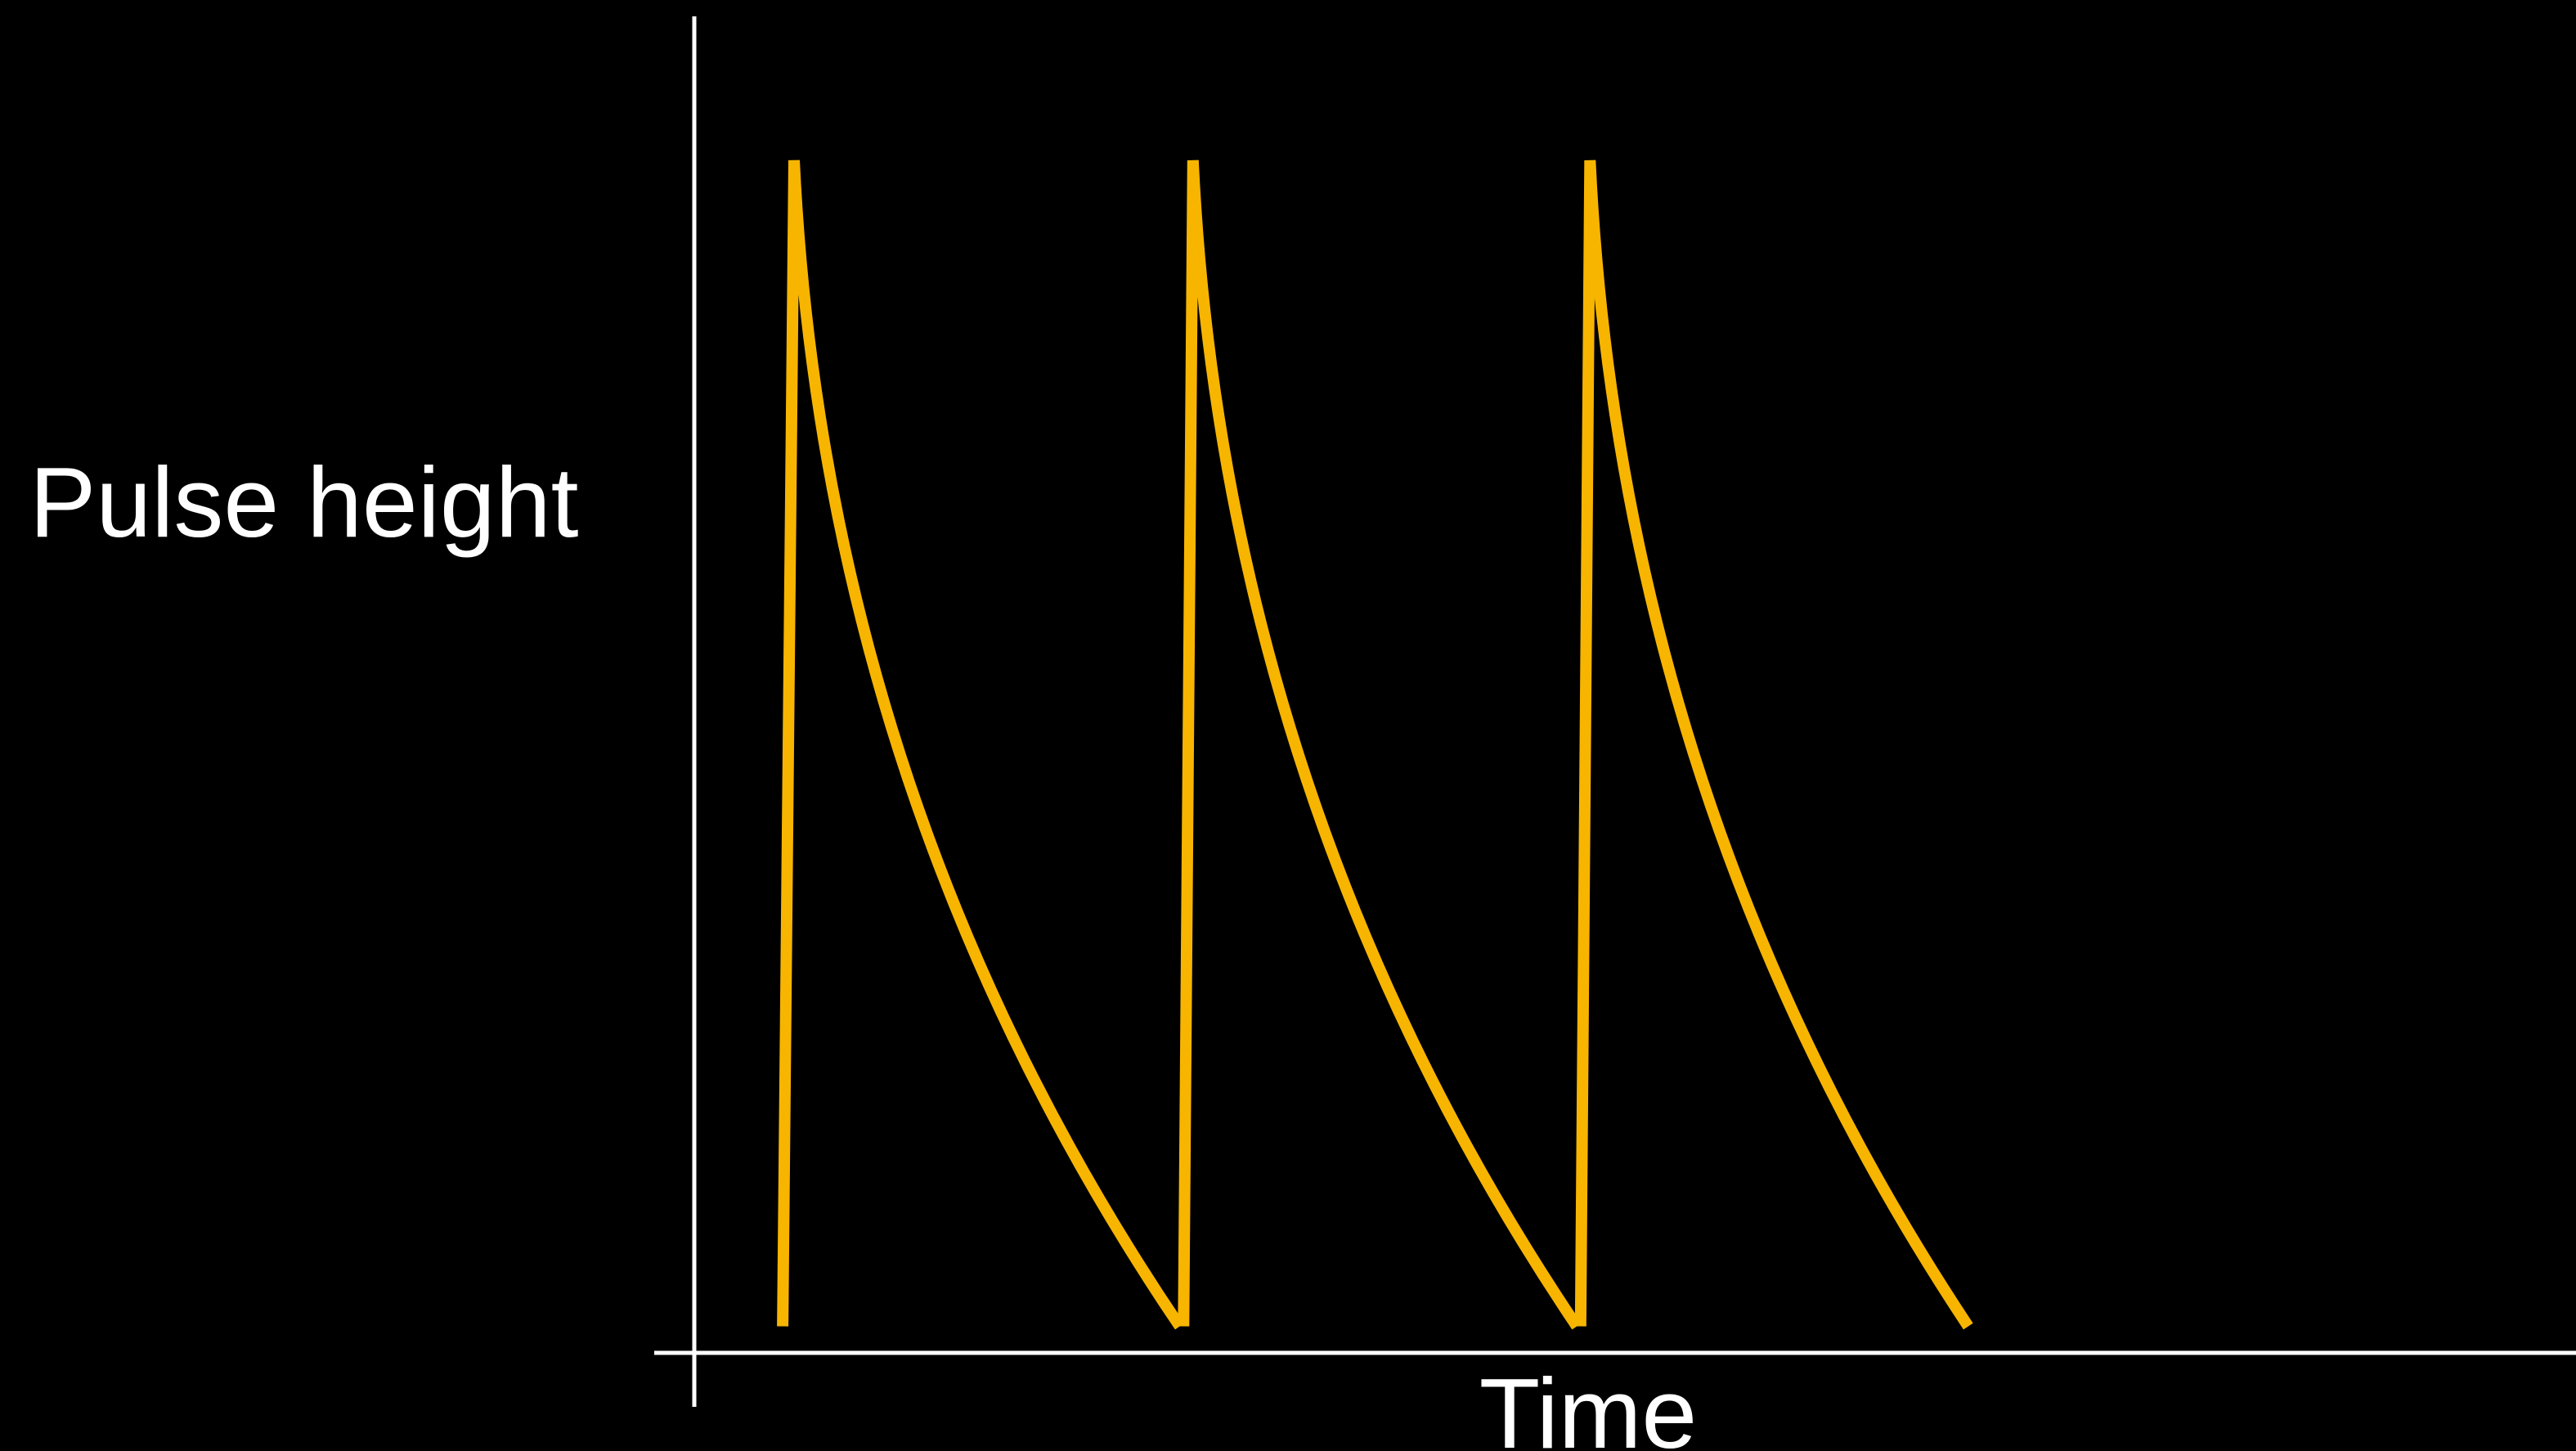 The height and width of the screenshot is (1451, 2576). What do you see at coordinates (1588, 1404) in the screenshot?
I see `x-axis-label: Time` at bounding box center [1588, 1404].